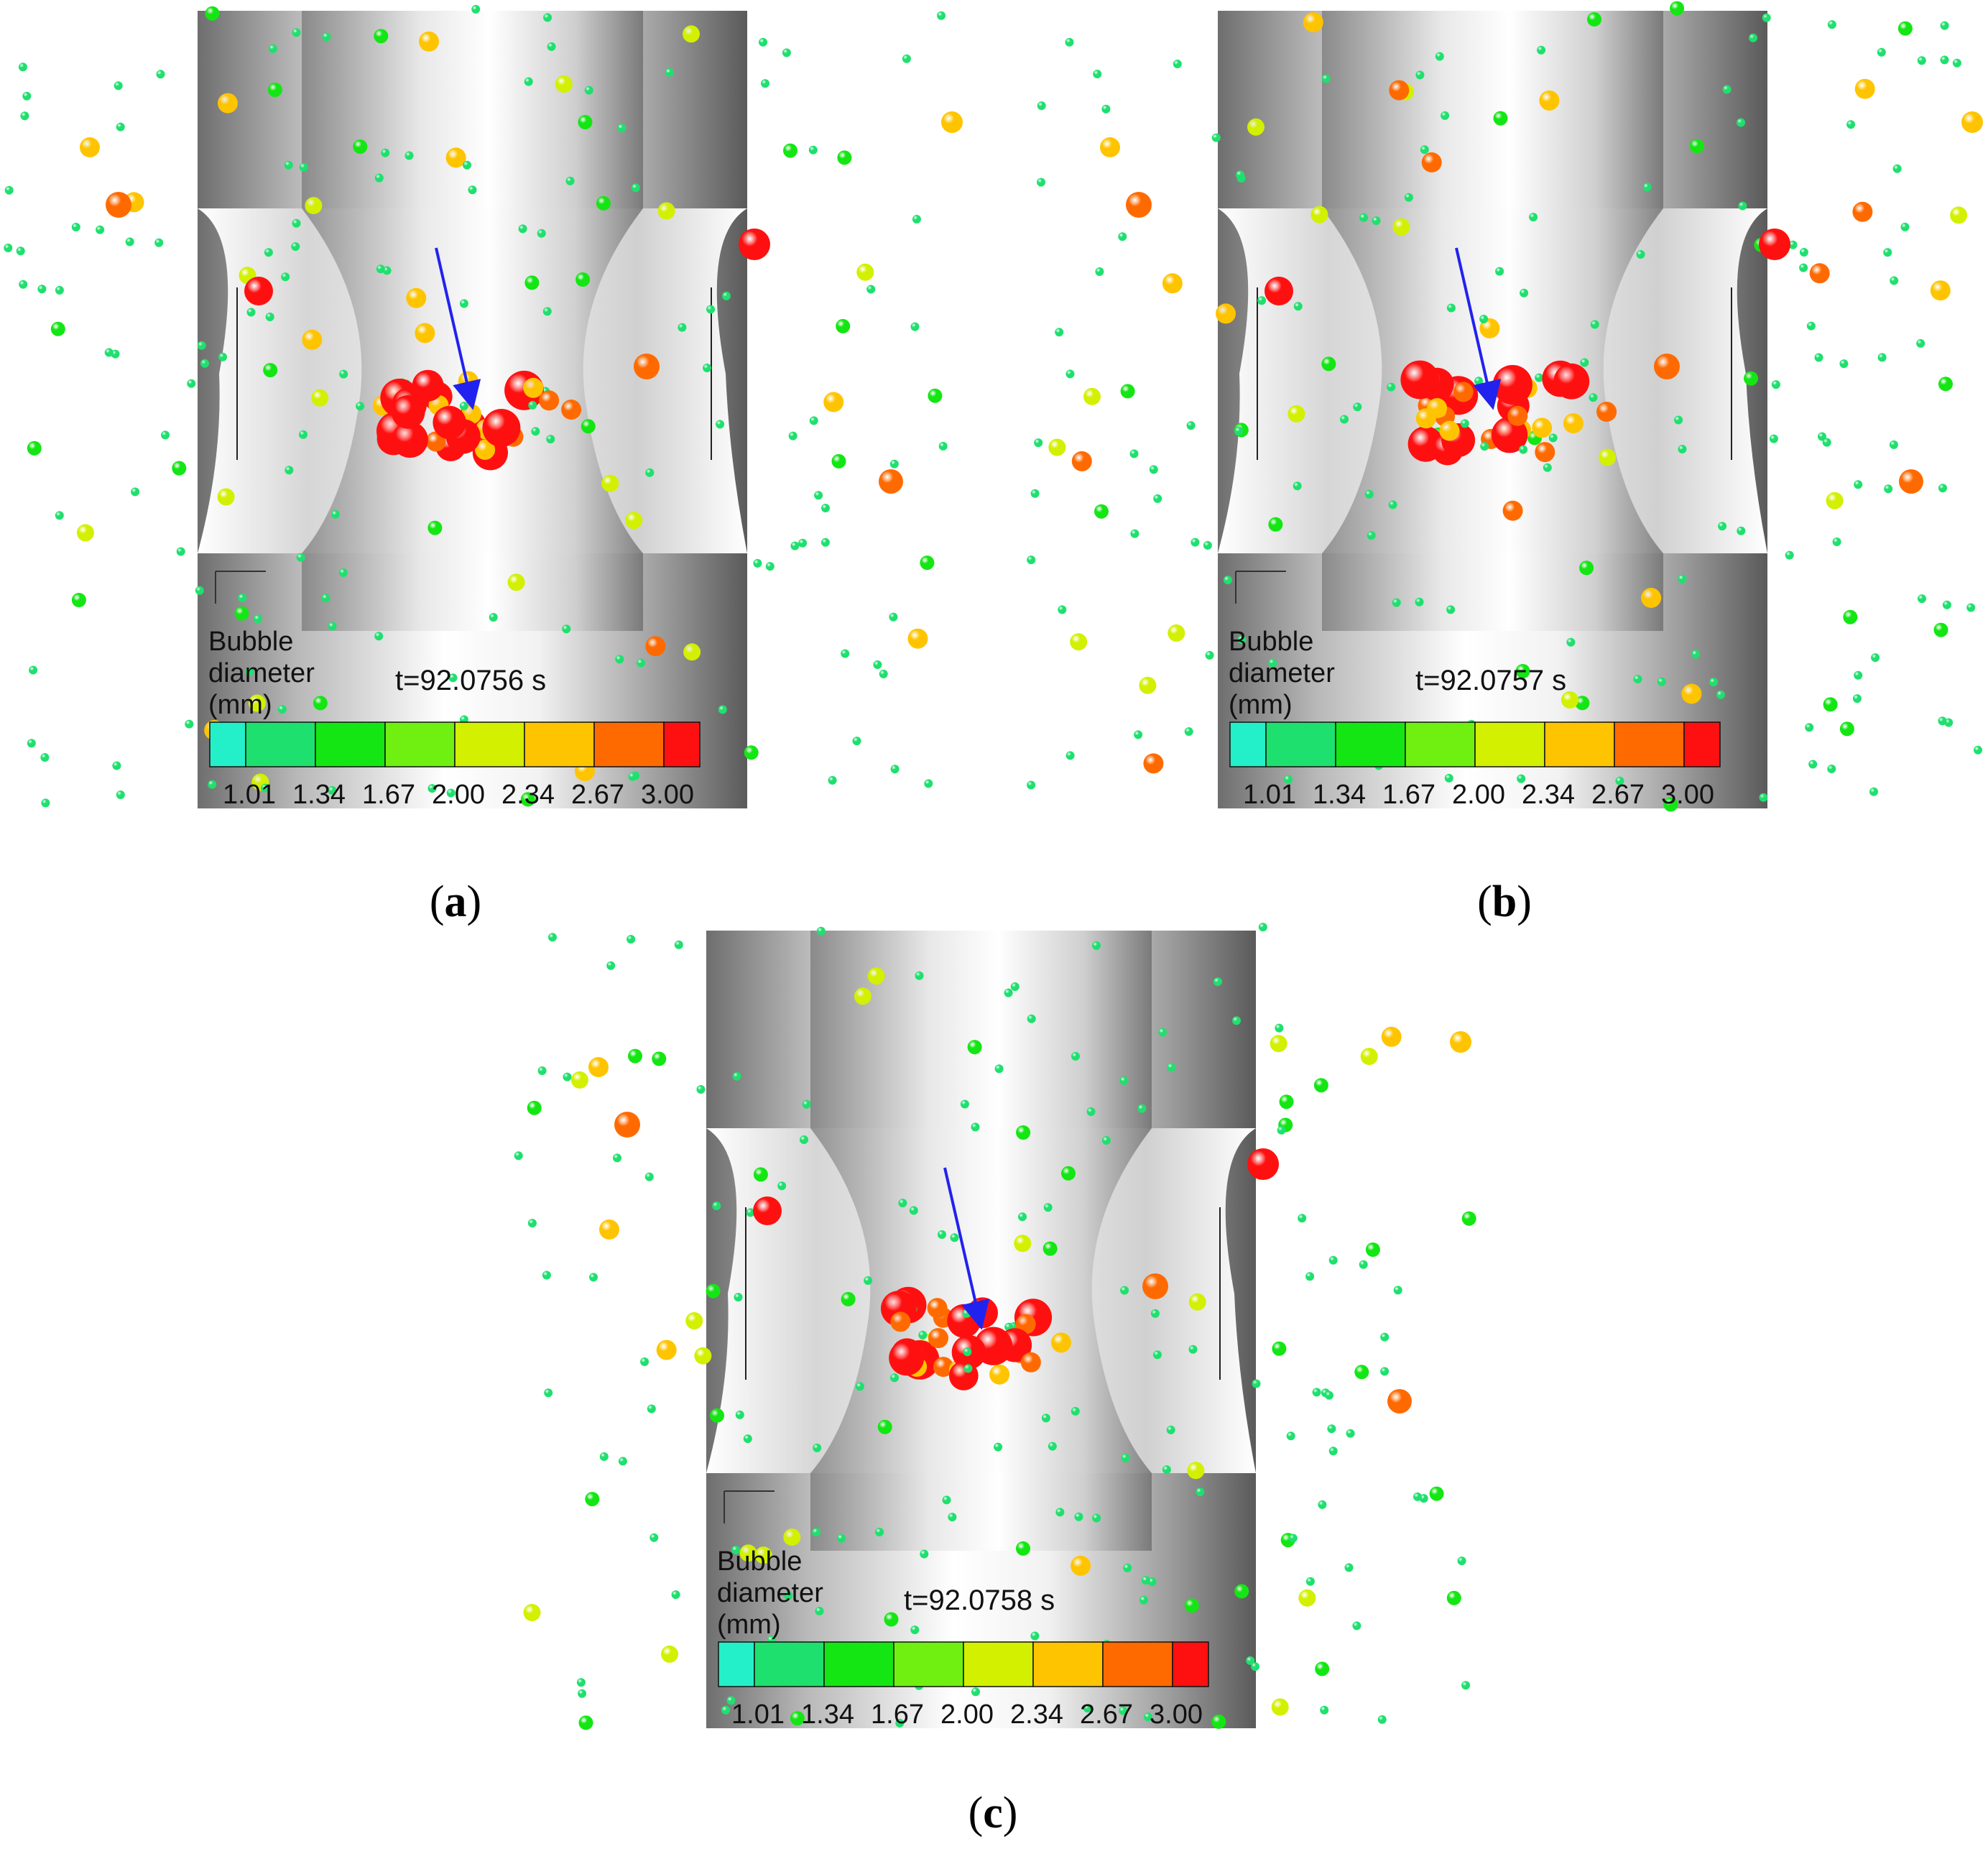 The height and width of the screenshot is (1854, 1988). Describe the element at coordinates (319, 795) in the screenshot. I see `colorbar-tick-label: 1.34` at that location.